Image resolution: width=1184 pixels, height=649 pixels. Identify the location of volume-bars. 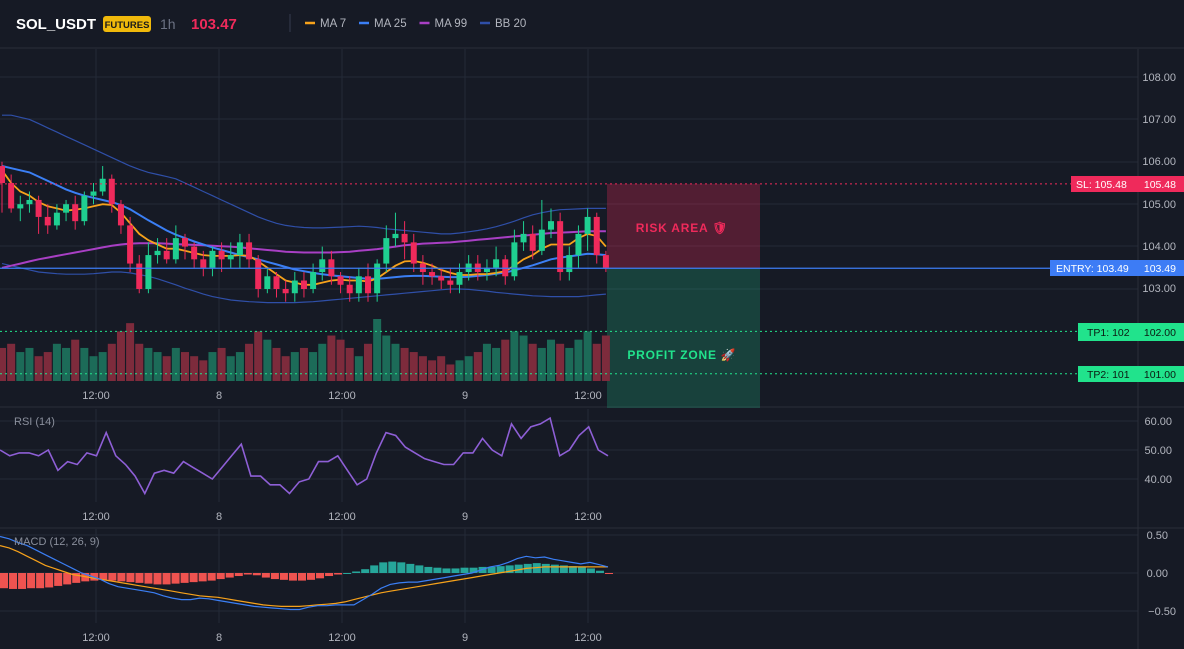
(305, 350).